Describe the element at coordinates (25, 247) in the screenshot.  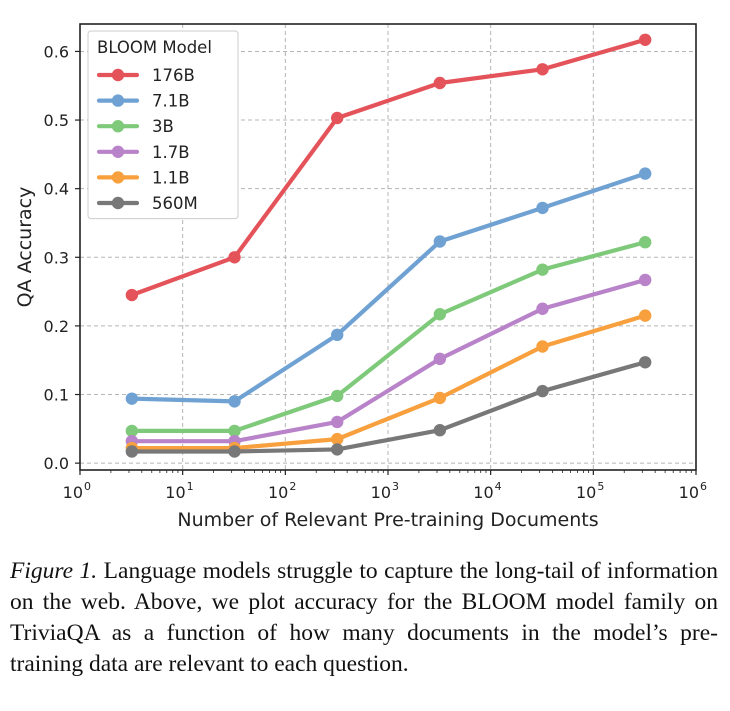
I see `y-axis-label: QA Accuracy` at that location.